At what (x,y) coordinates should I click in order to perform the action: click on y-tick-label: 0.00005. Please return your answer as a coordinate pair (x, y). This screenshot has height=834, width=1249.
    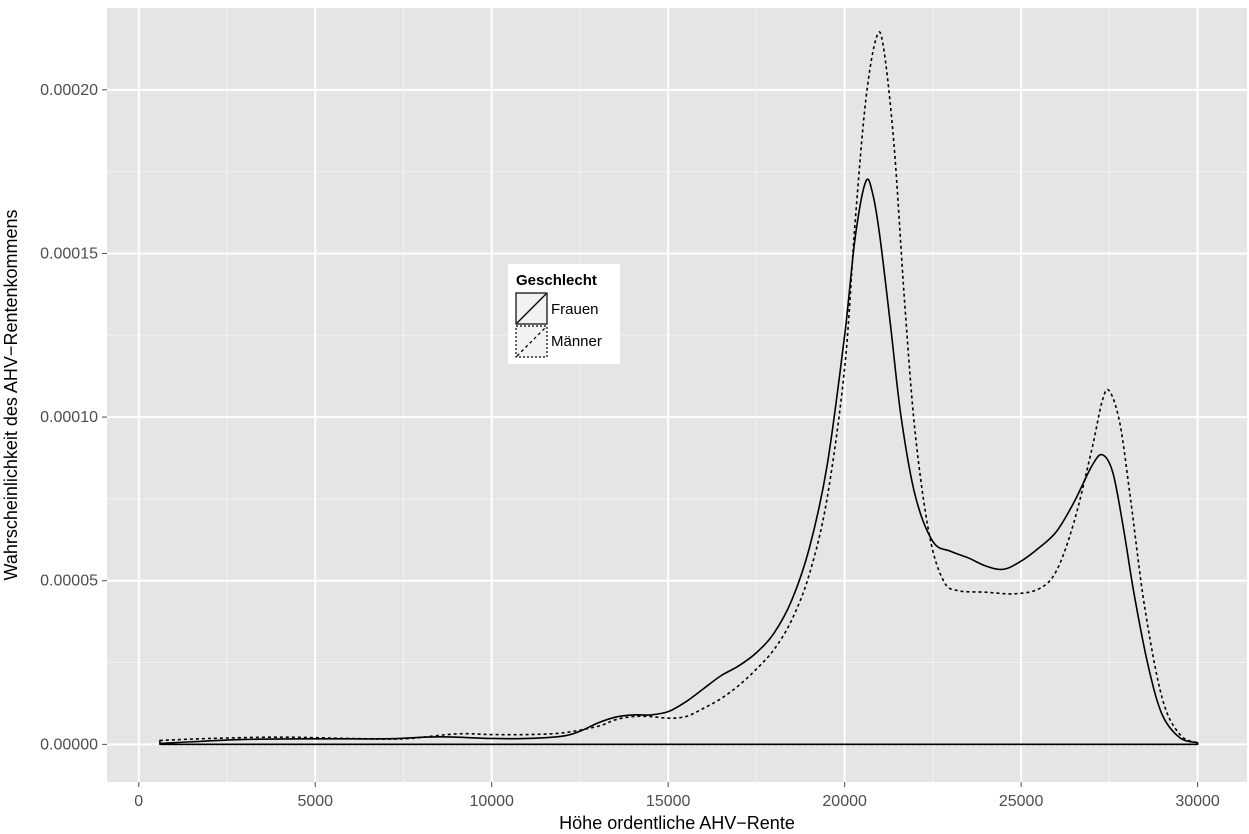
    Looking at the image, I should click on (69, 581).